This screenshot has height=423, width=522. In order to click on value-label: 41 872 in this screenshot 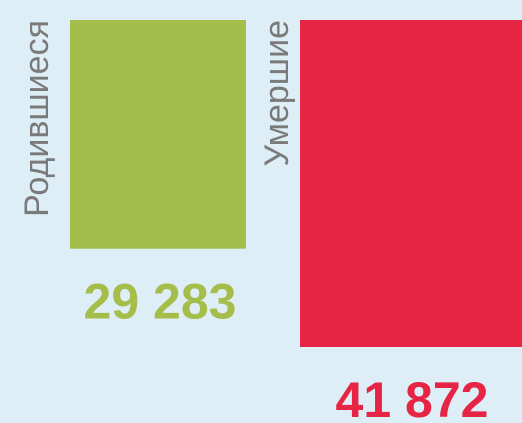, I will do `click(412, 397)`.